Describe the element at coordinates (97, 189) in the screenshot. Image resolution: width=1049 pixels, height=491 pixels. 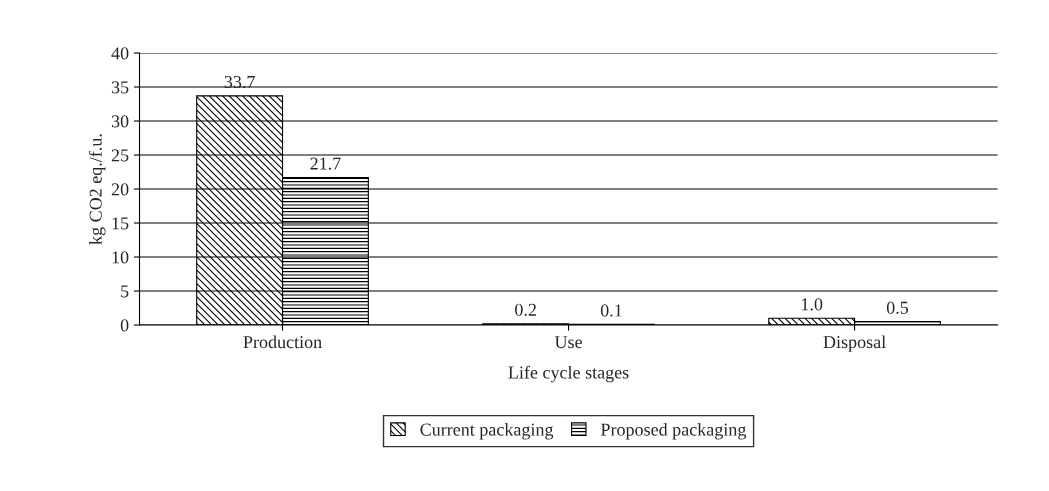
I see `y-axis-title: kg CO2 eq./f.u.` at that location.